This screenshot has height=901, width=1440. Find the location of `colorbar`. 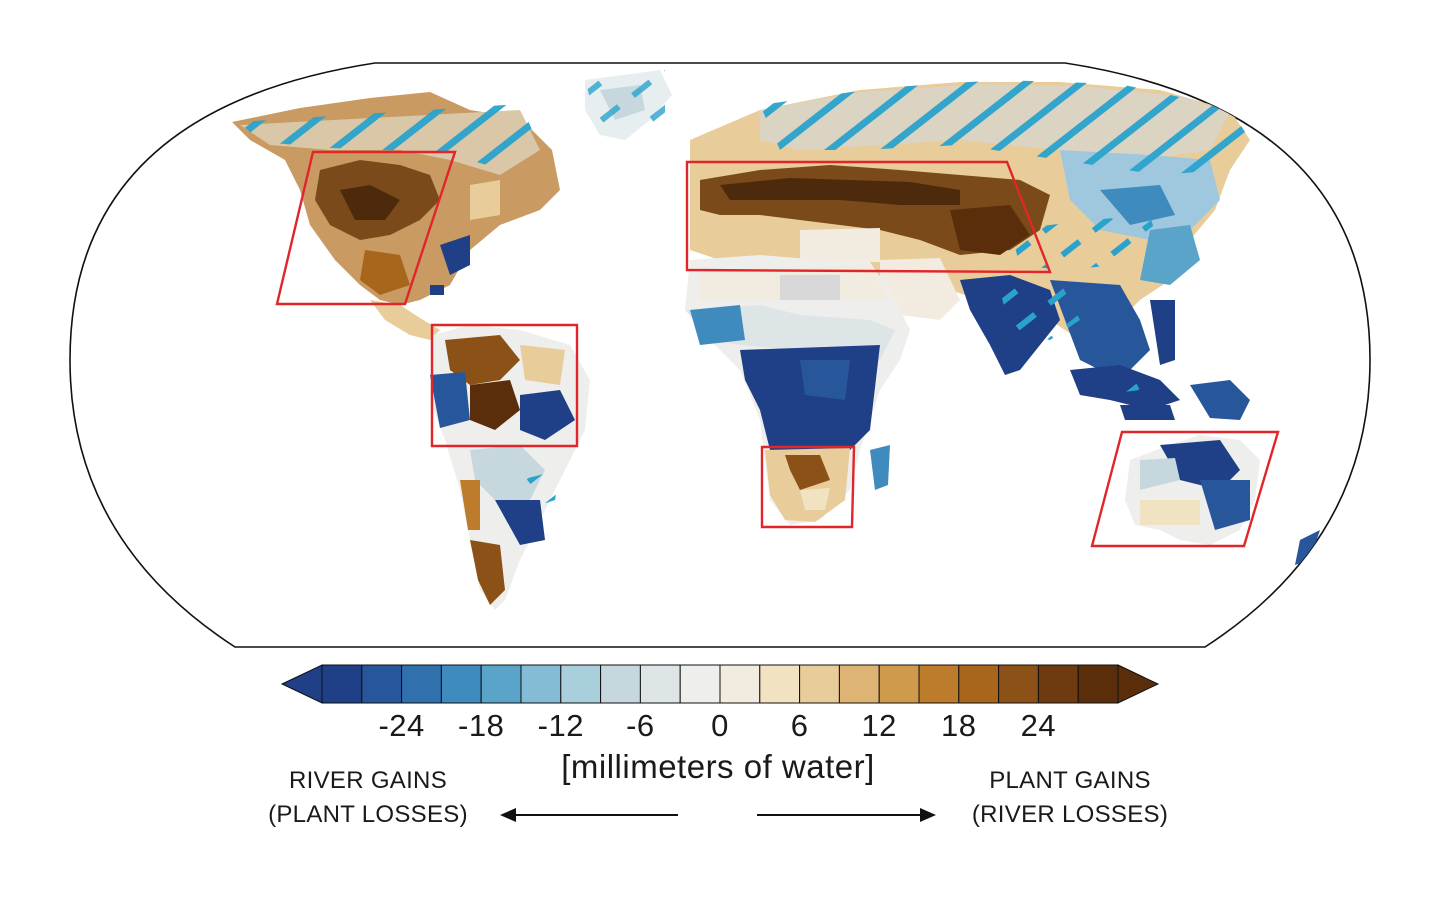

colorbar is located at coordinates (720, 684).